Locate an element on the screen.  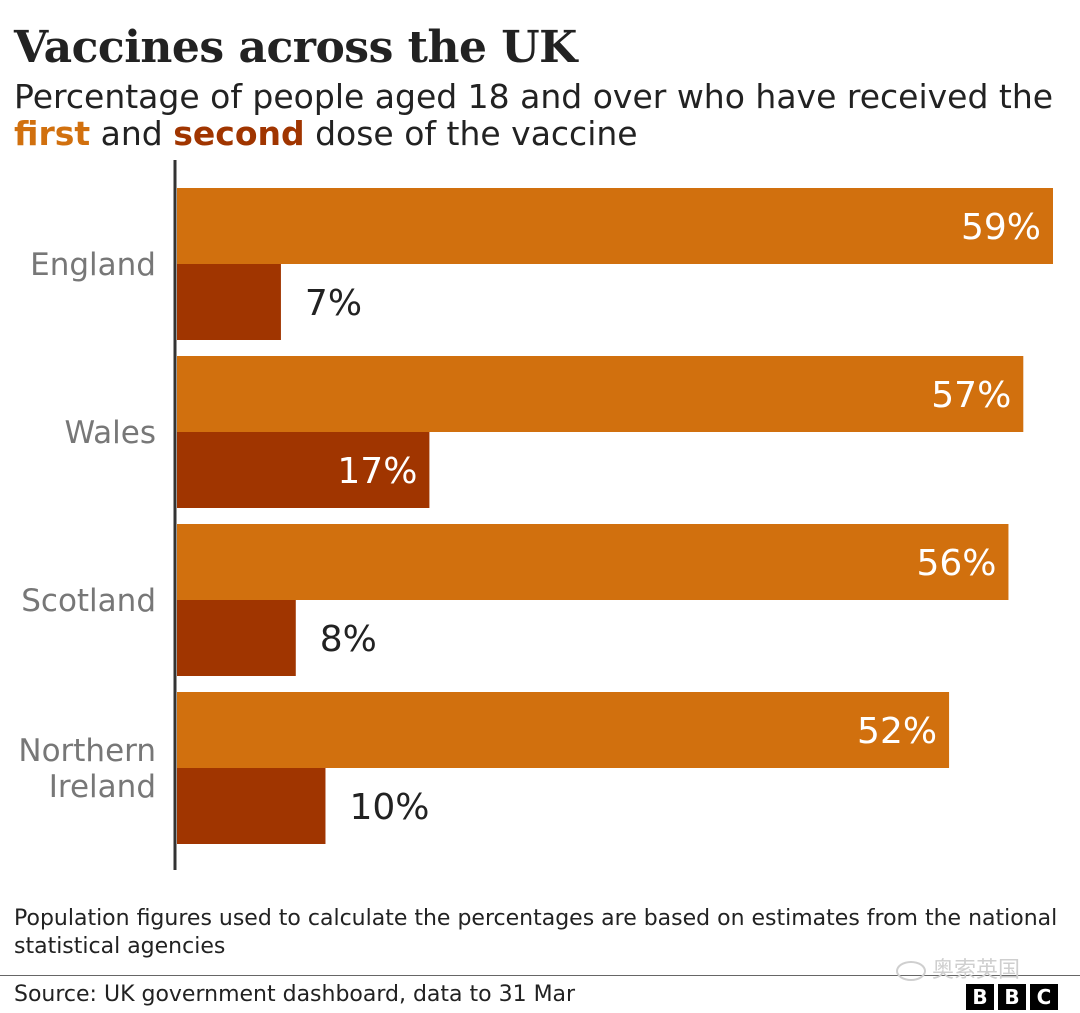
bbc-logo-block-1: B is located at coordinates (980, 997).